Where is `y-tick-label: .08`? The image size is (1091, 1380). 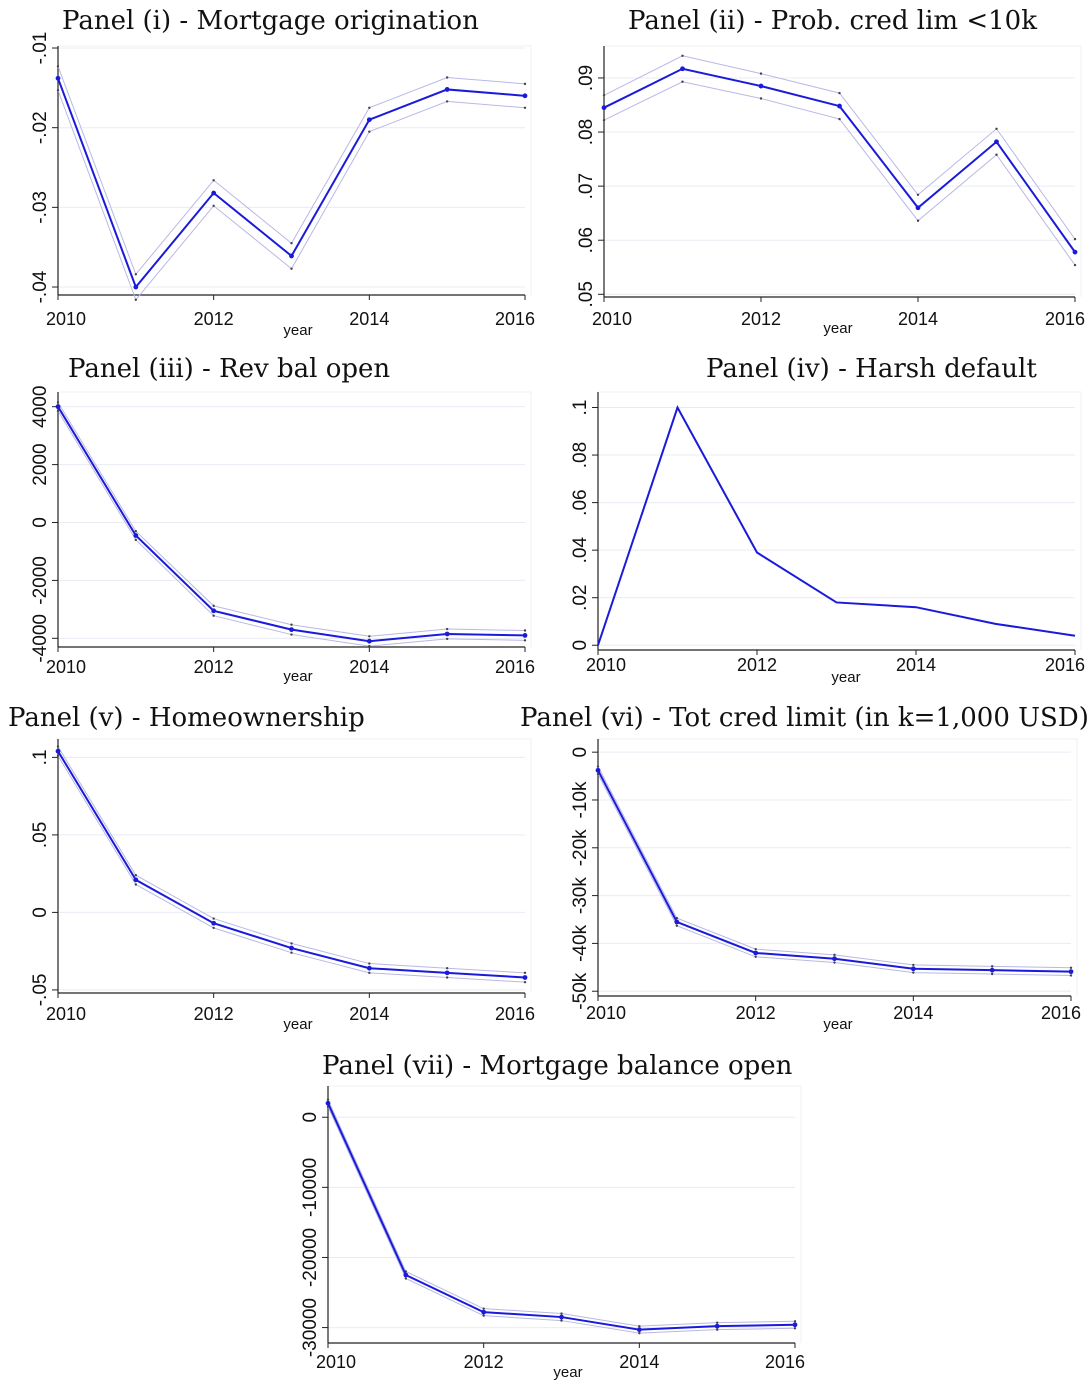
y-tick-label: .08 is located at coordinates (586, 132).